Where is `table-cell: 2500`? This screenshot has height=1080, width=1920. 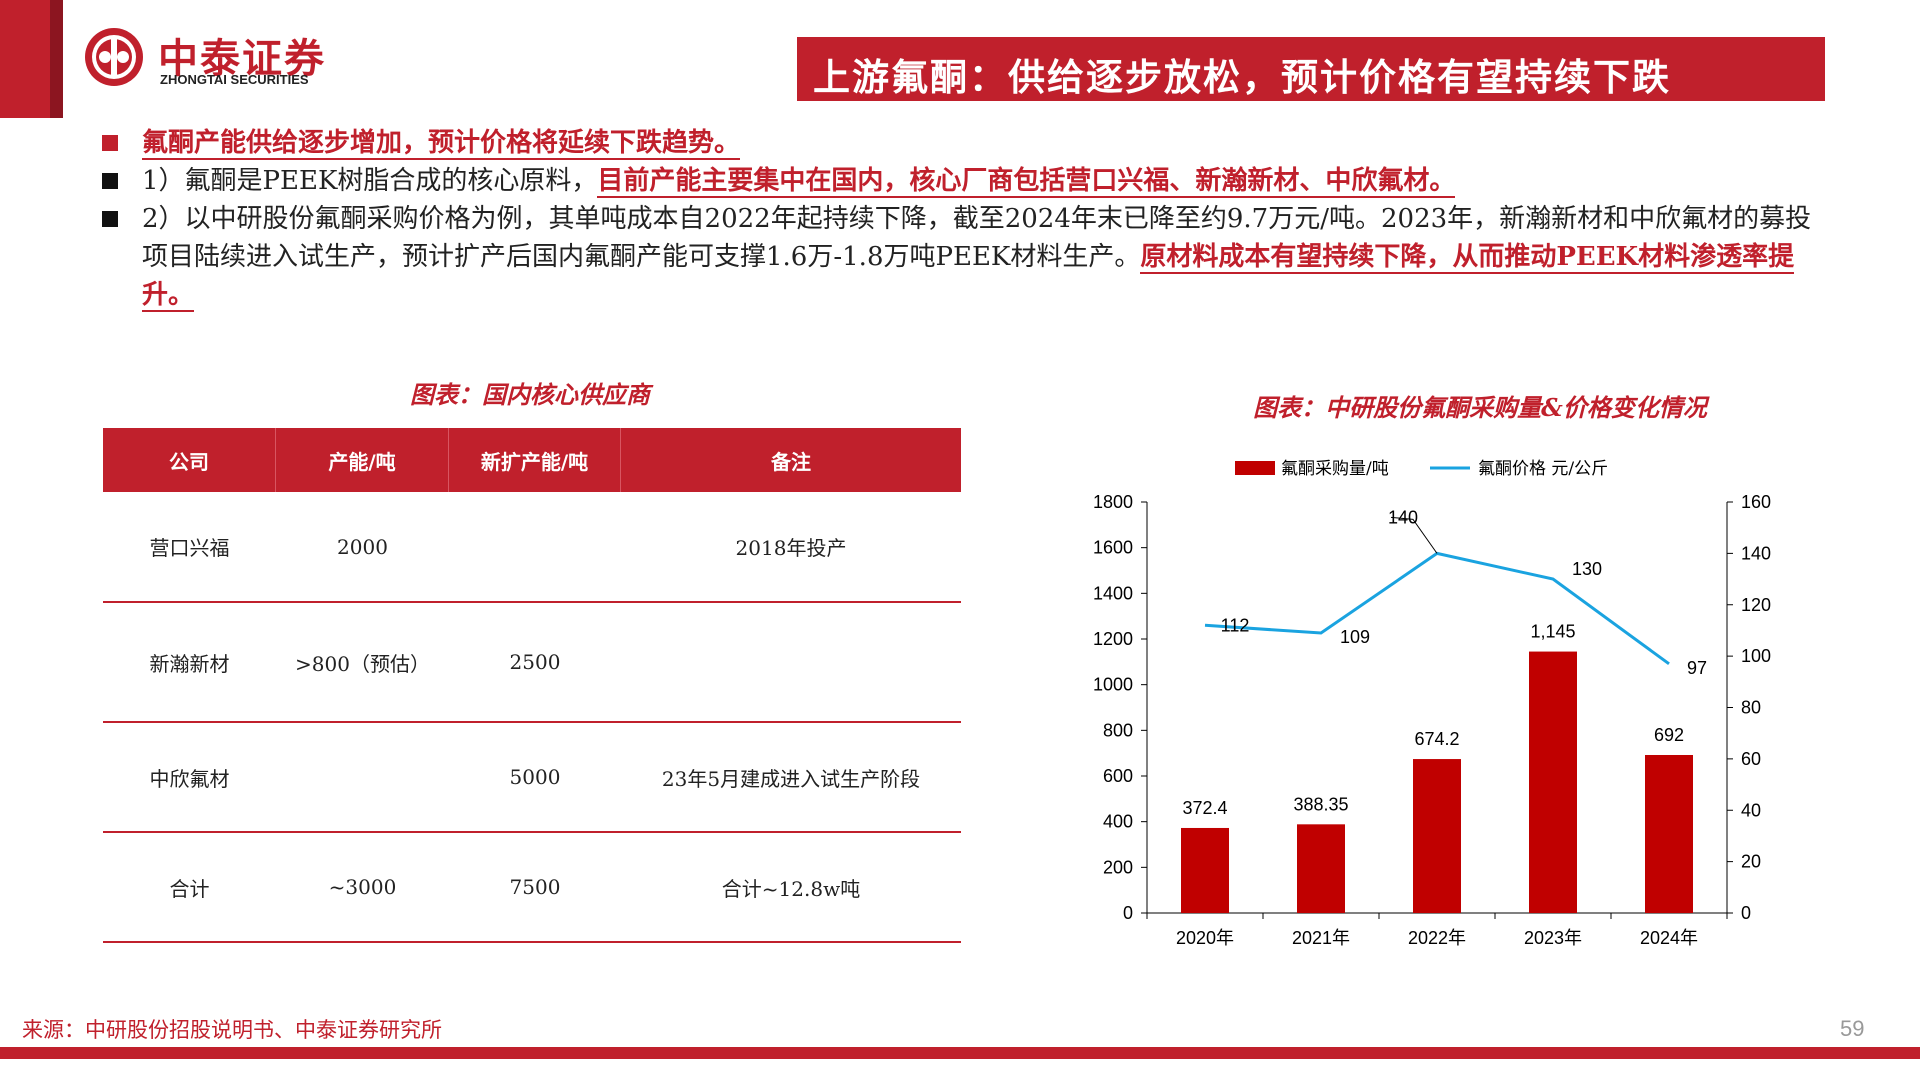 table-cell: 2500 is located at coordinates (535, 662).